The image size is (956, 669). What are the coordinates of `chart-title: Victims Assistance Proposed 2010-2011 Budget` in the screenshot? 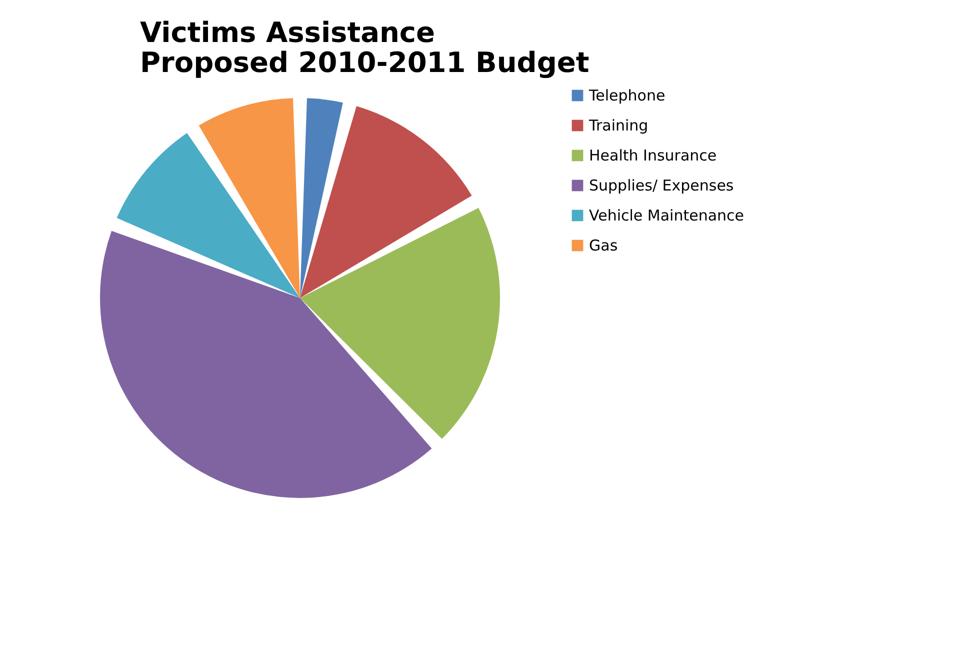 It's located at (365, 47).